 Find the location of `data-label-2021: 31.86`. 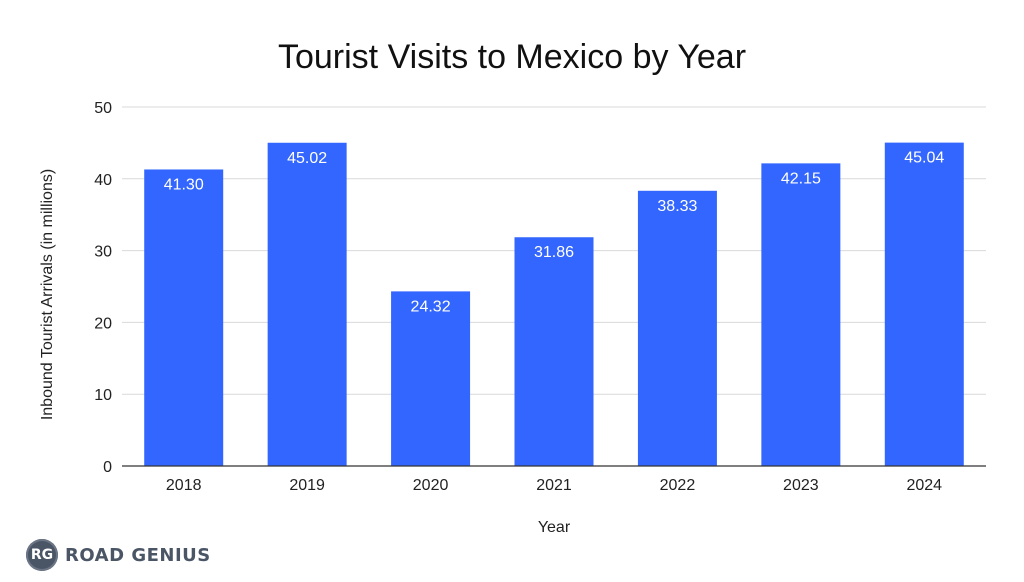

data-label-2021: 31.86 is located at coordinates (554, 252).